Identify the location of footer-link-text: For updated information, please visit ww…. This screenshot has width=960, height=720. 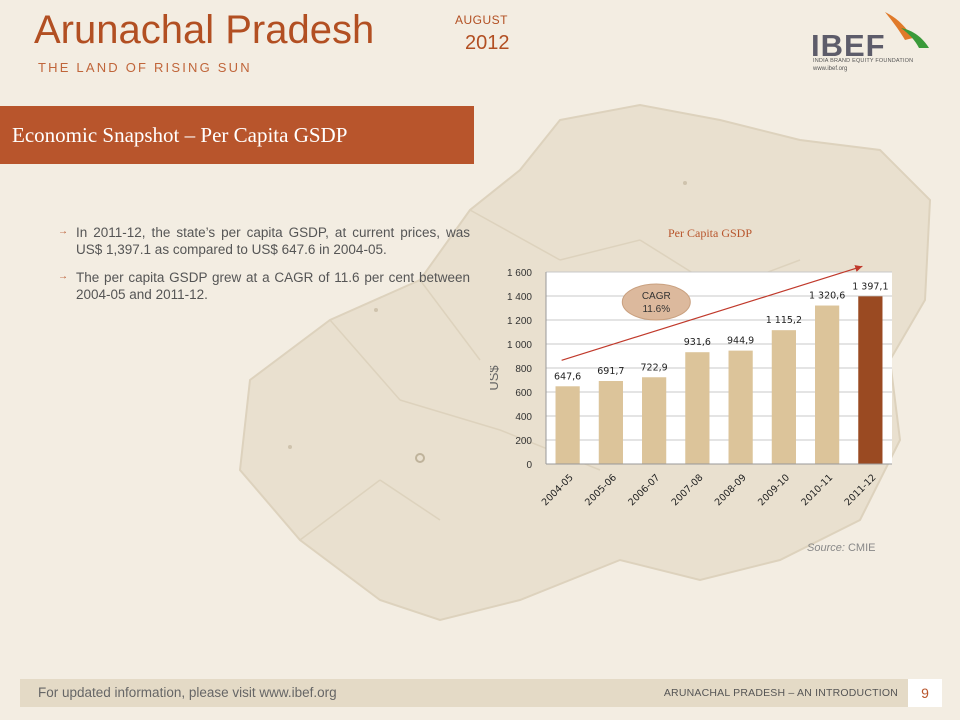
(187, 692).